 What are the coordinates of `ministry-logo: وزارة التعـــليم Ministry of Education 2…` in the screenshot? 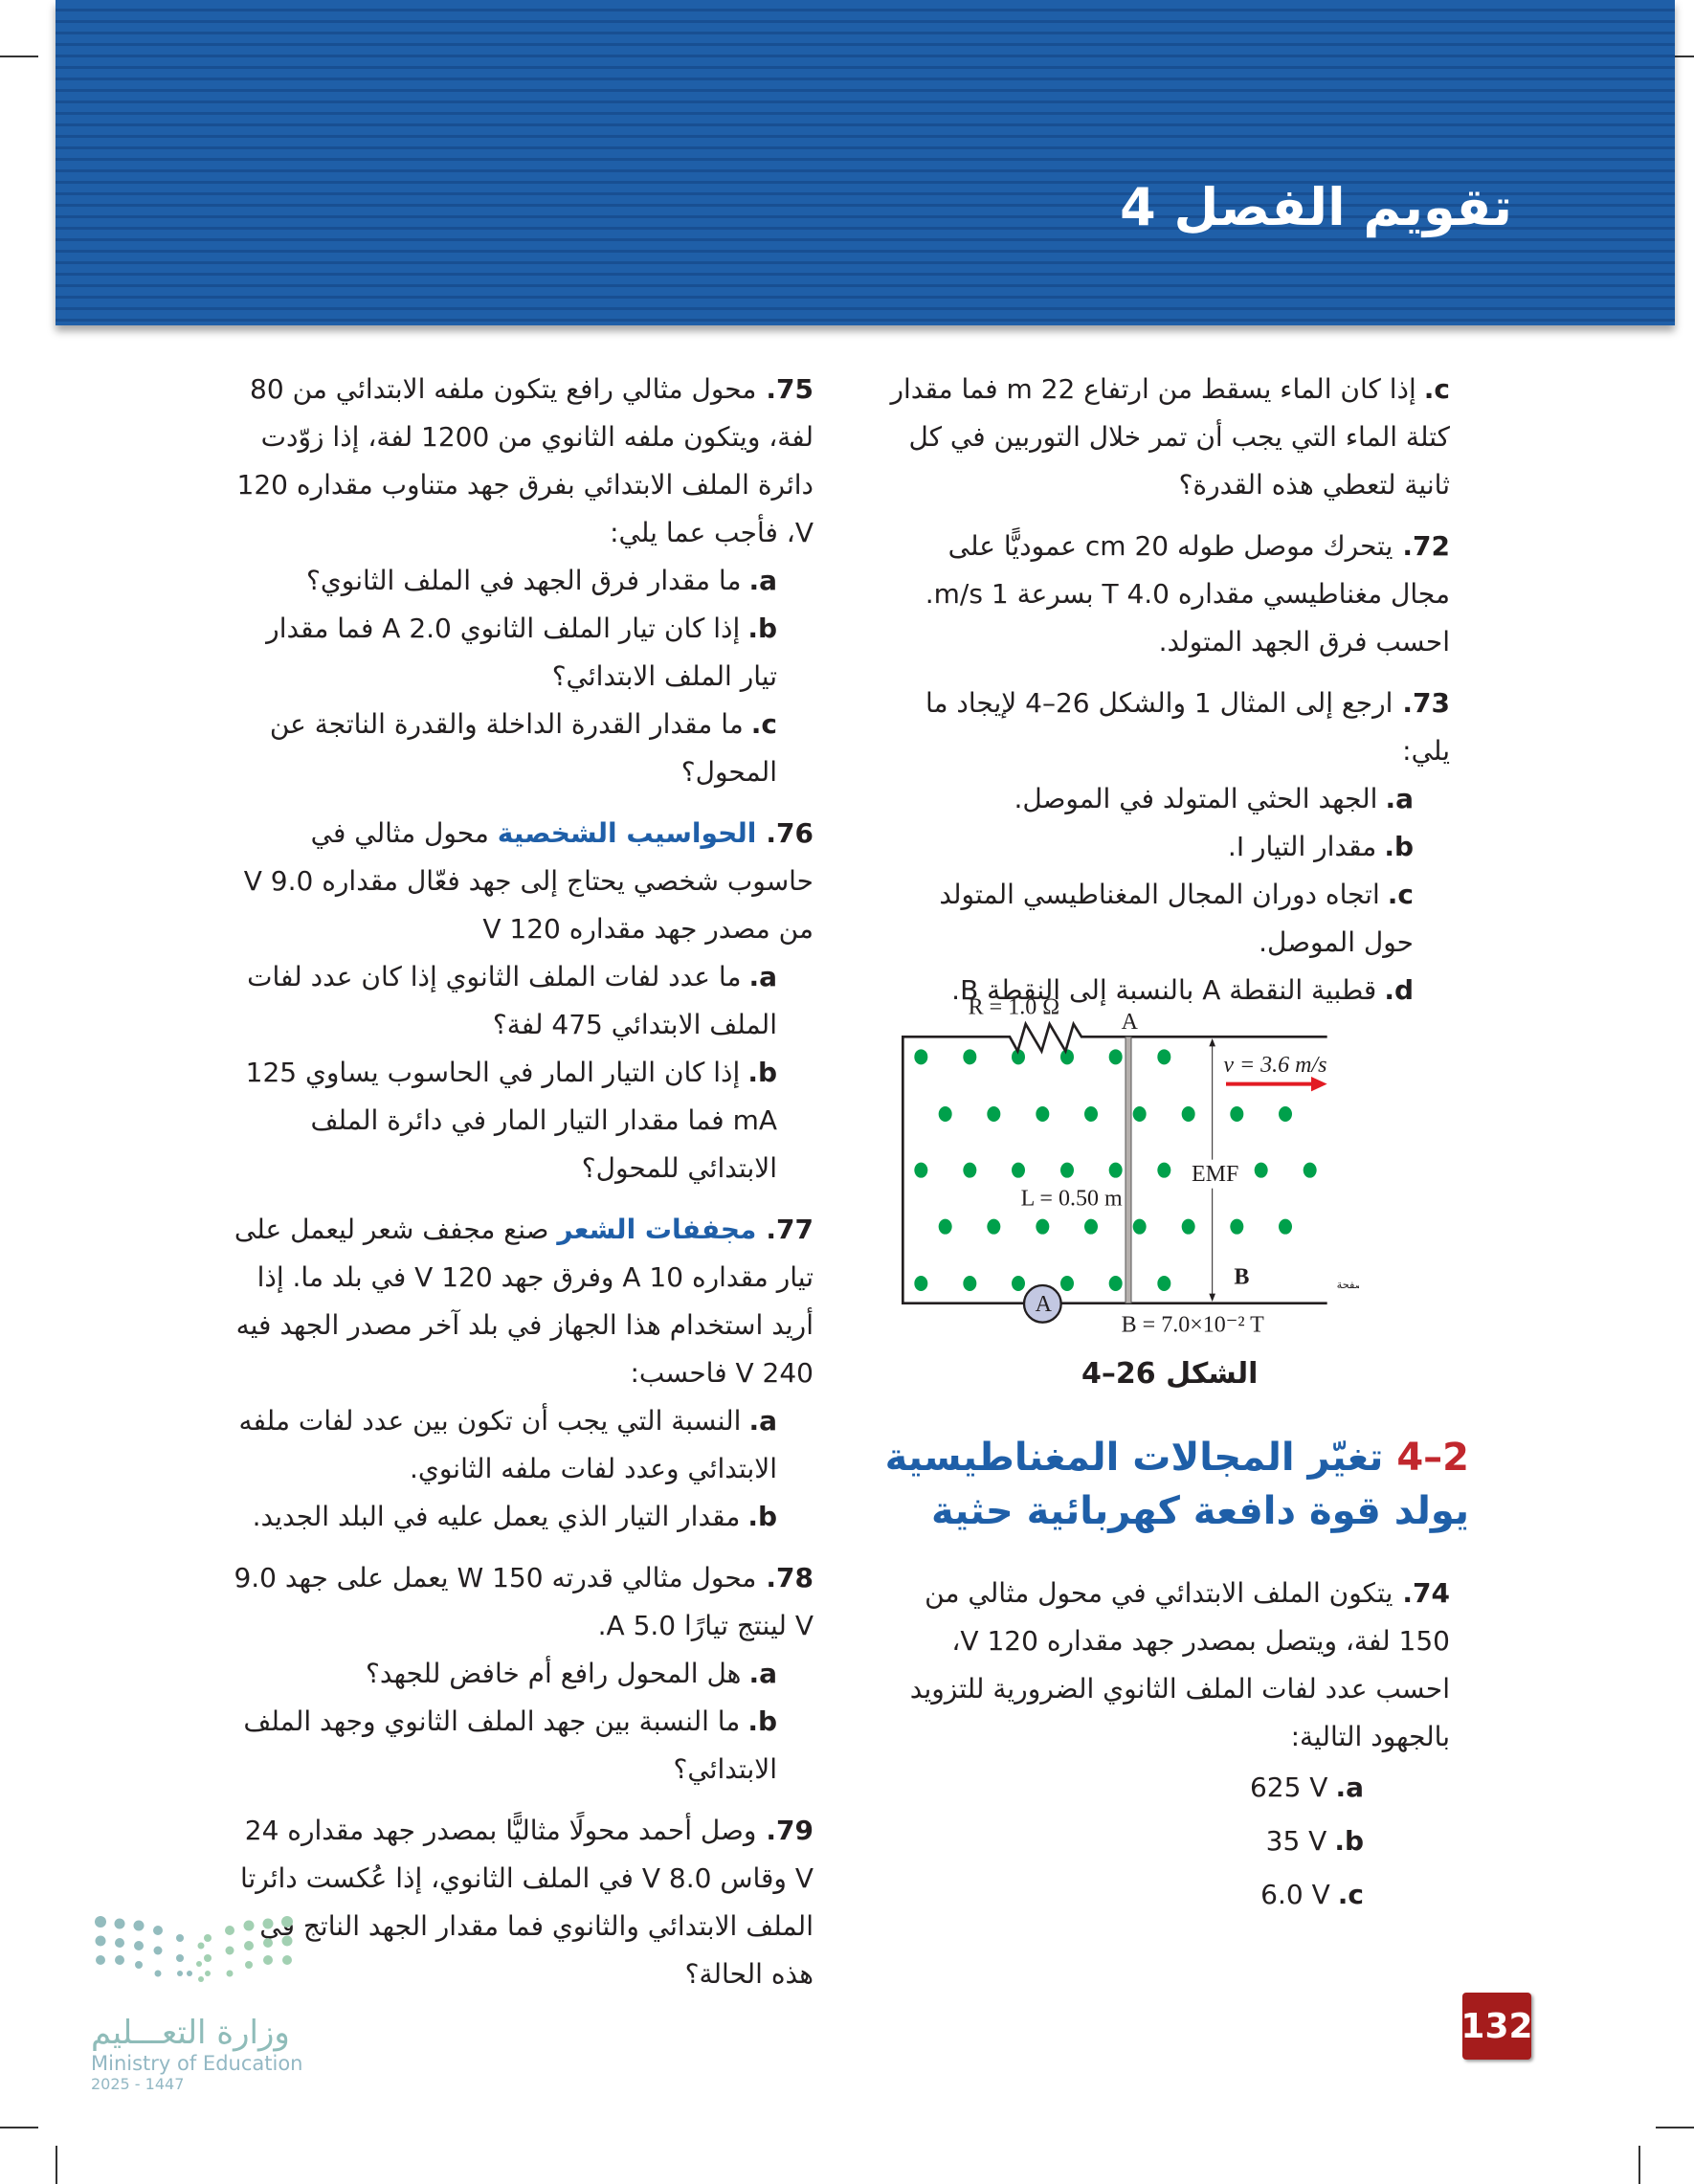 It's located at (201, 2004).